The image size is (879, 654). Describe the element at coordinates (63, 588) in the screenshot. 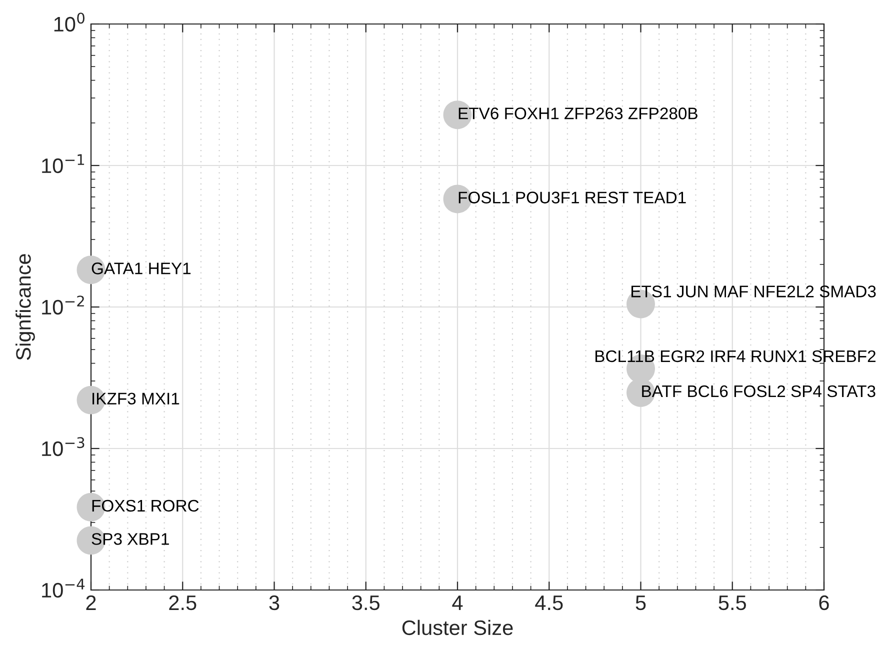

I see `y-tick-label: 10$^{−4}$` at that location.